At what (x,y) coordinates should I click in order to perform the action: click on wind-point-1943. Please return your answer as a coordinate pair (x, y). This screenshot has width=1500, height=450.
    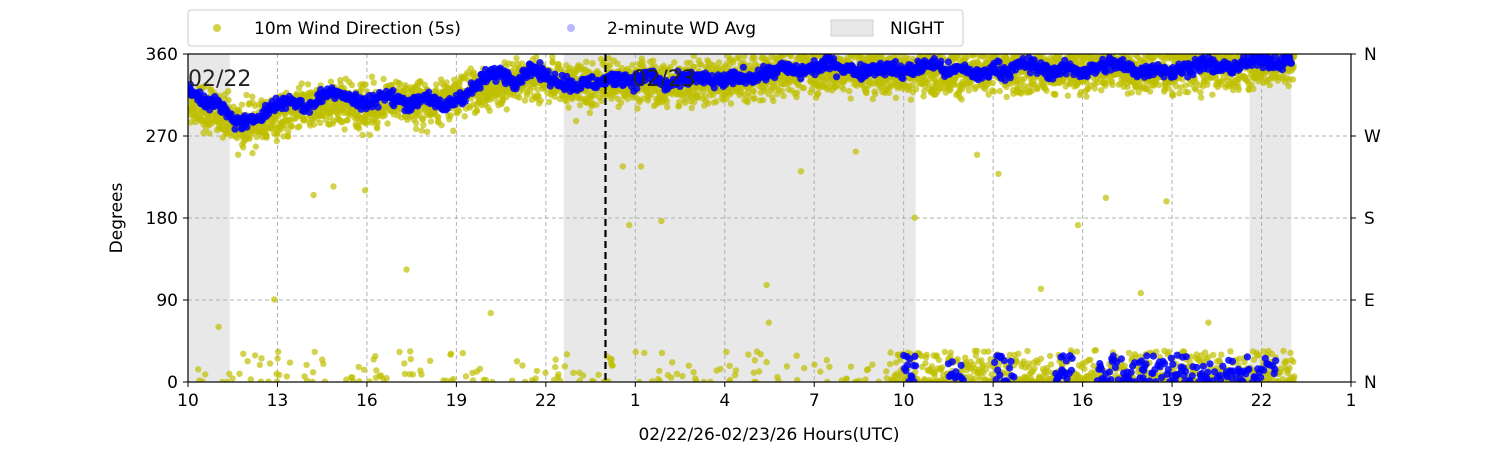
    Looking at the image, I should click on (674, 62).